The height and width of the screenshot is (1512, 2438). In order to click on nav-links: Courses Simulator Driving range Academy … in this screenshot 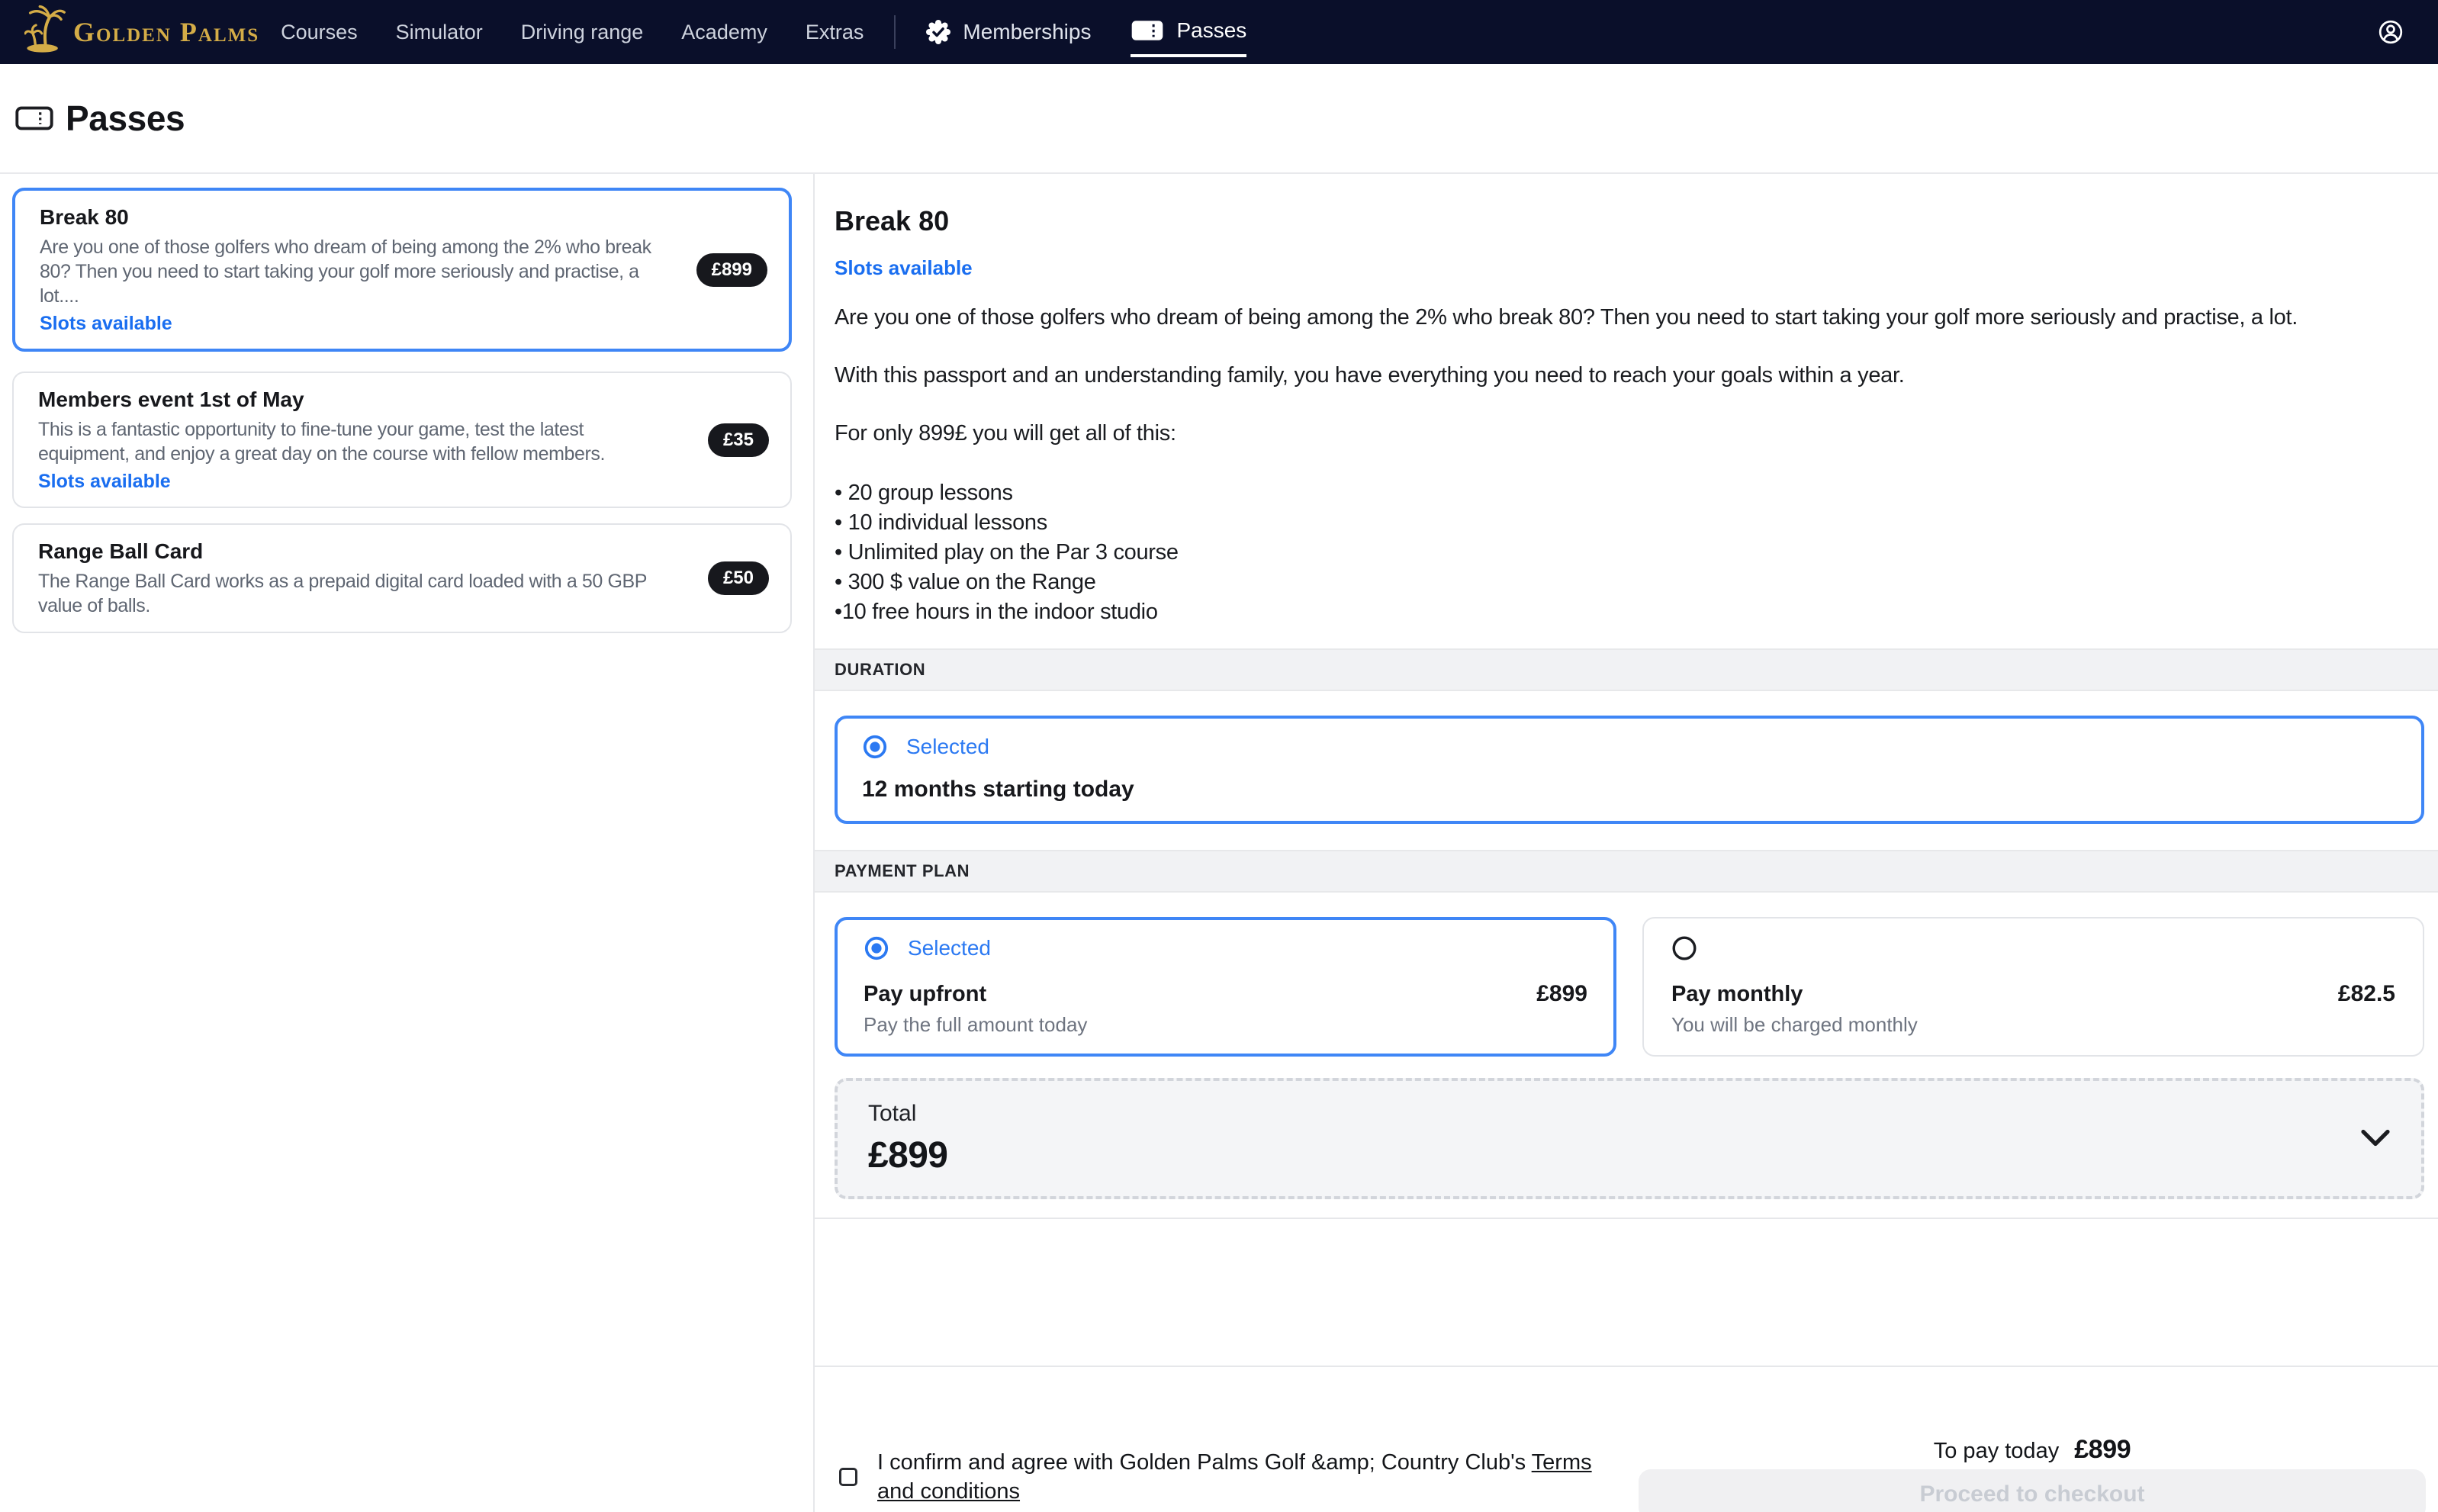, I will do `click(572, 32)`.